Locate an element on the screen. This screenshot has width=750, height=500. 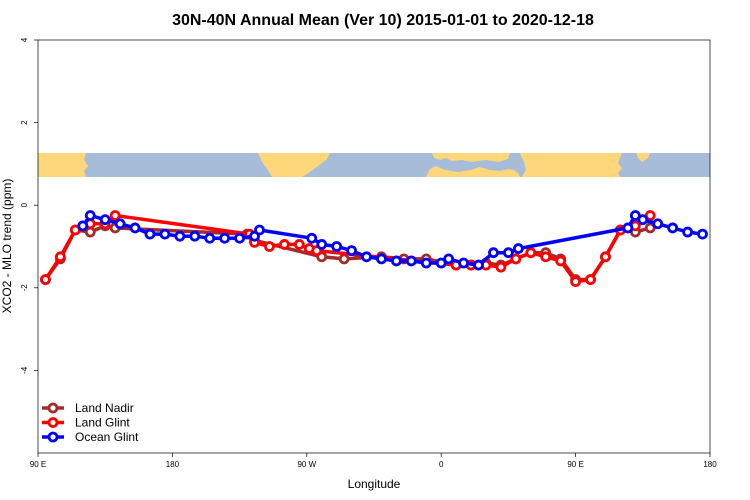
world-map-strip is located at coordinates (374, 165).